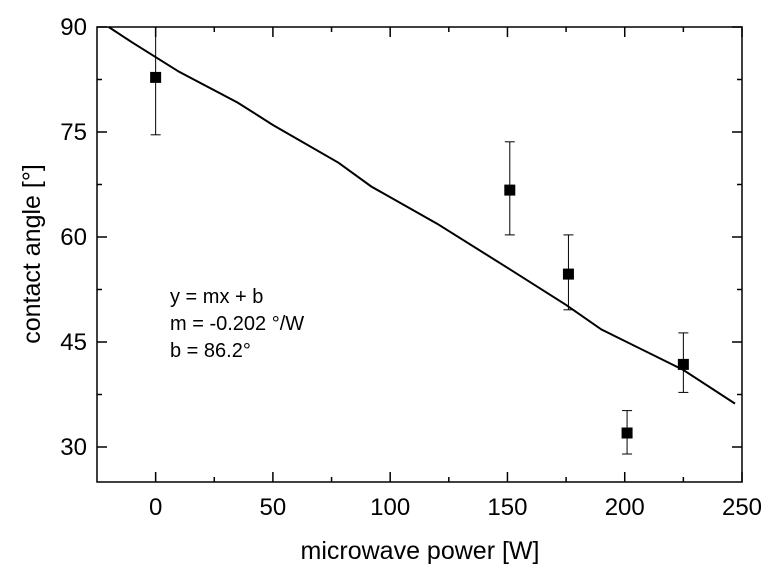 The width and height of the screenshot is (777, 567). Describe the element at coordinates (73, 237) in the screenshot. I see `y-tick-label: 60` at that location.